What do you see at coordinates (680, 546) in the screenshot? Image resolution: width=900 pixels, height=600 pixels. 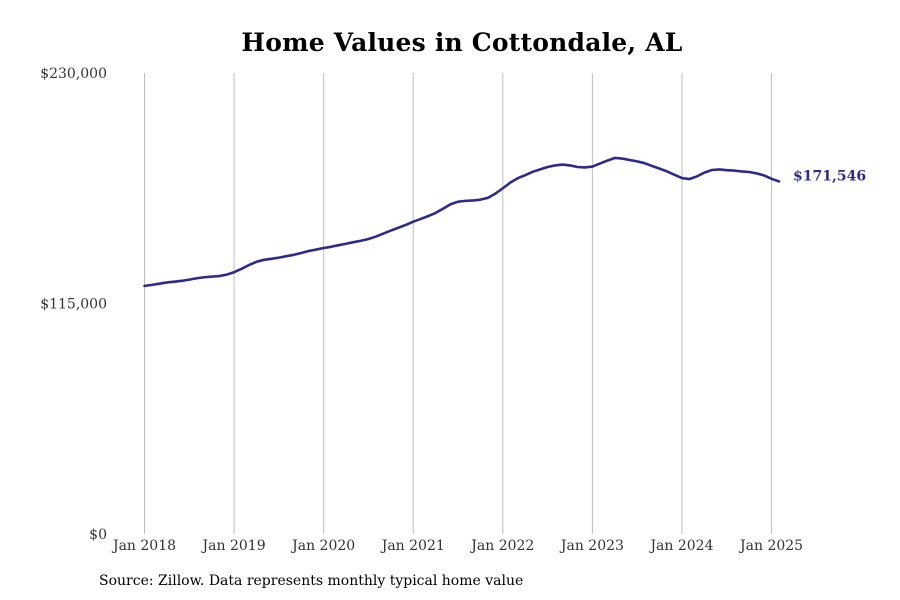 I see `x-tick-label: Jan 2024` at bounding box center [680, 546].